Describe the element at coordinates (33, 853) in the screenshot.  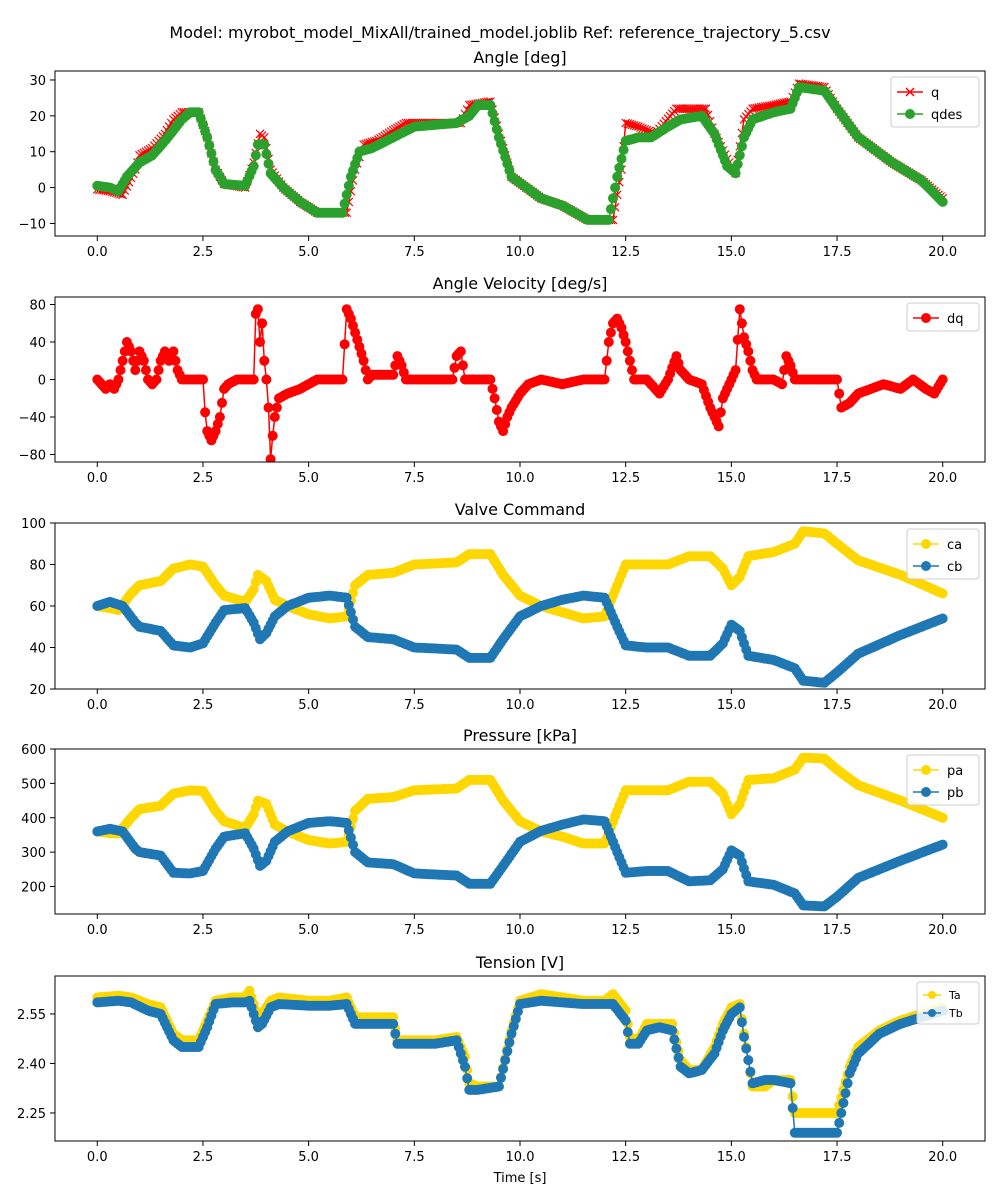
I see `y-tick-label: 300` at that location.